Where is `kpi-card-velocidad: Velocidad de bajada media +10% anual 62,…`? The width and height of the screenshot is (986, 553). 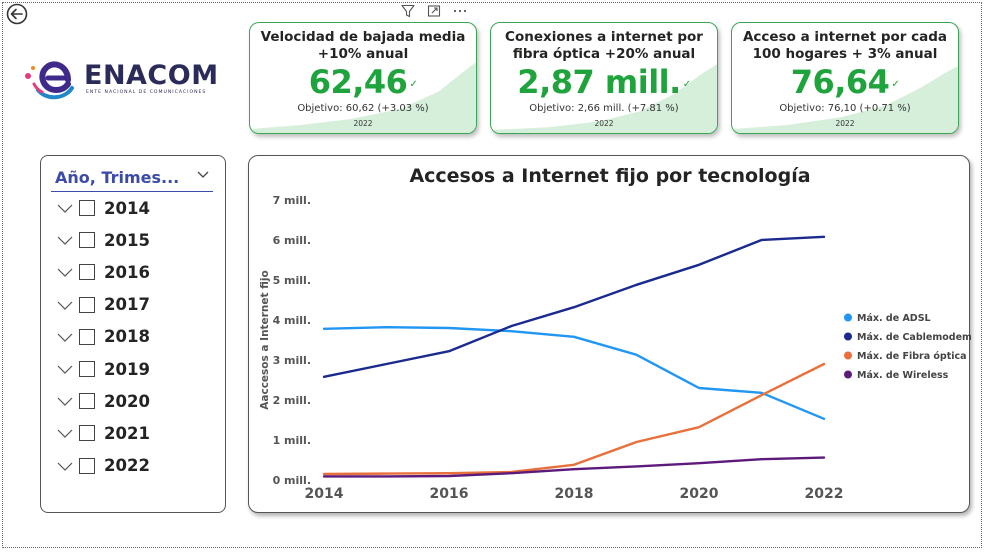
kpi-card-velocidad: Velocidad de bajada media +10% anual 62,… is located at coordinates (363, 78).